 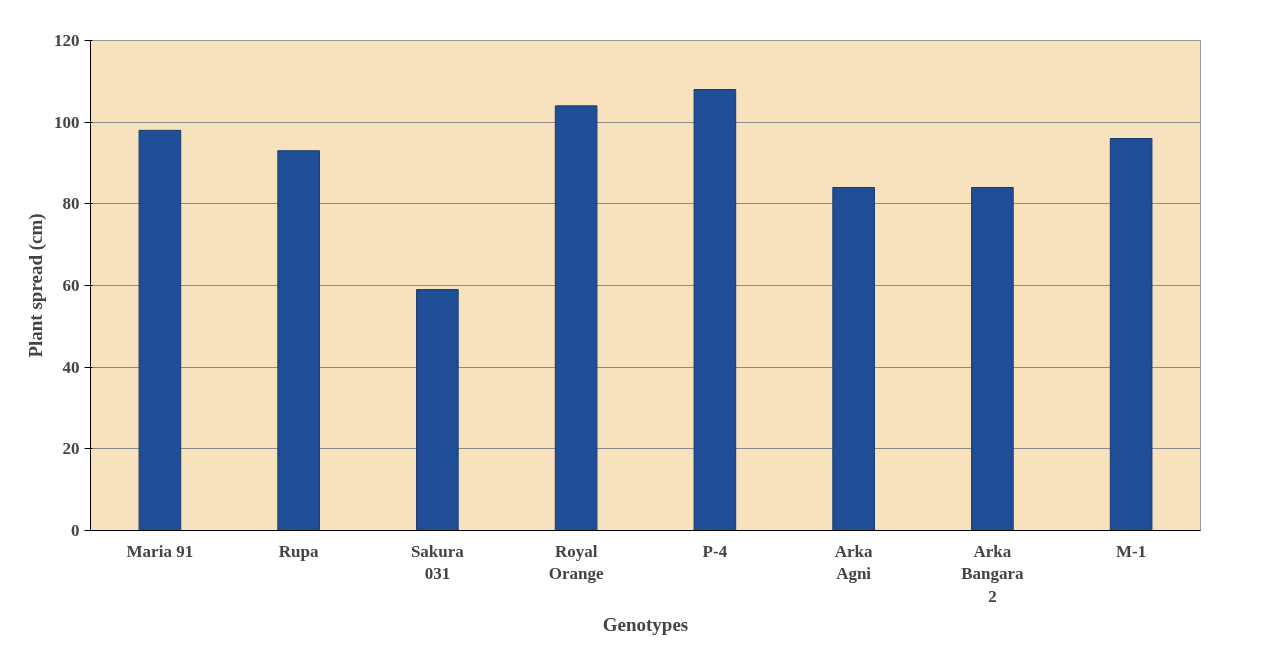 I want to click on y-tick-label: 20, so click(x=71, y=449).